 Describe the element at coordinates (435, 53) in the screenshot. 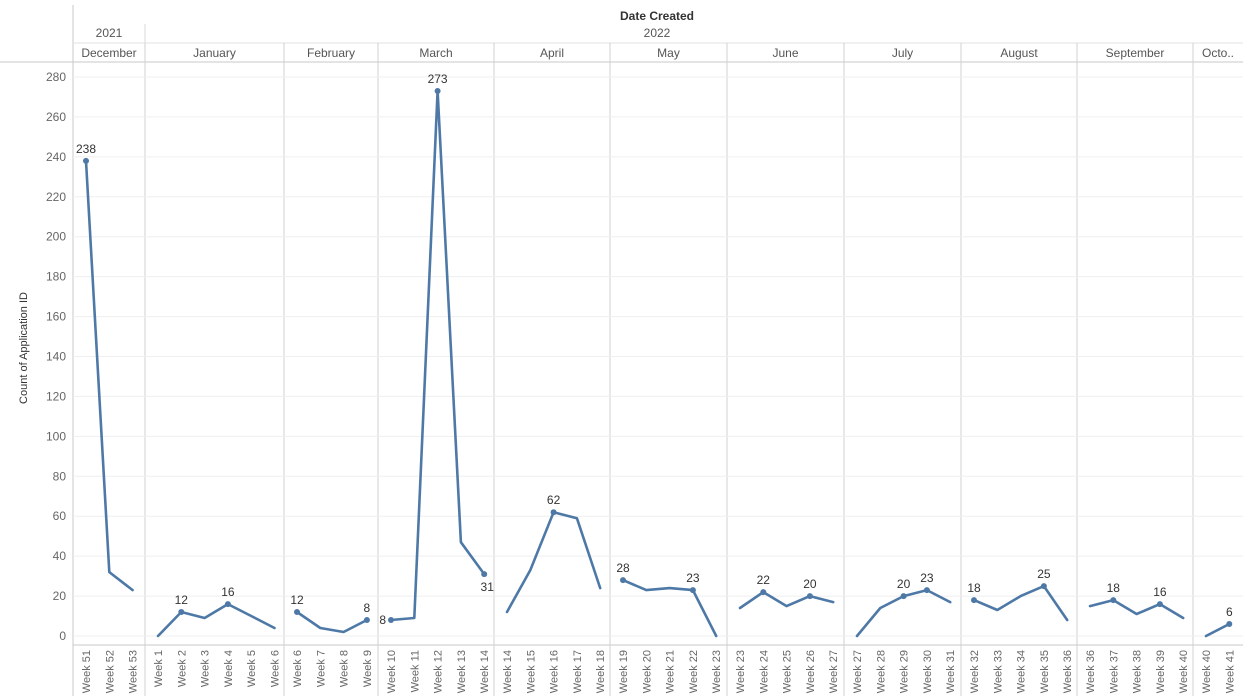

I see `month-header: March` at that location.